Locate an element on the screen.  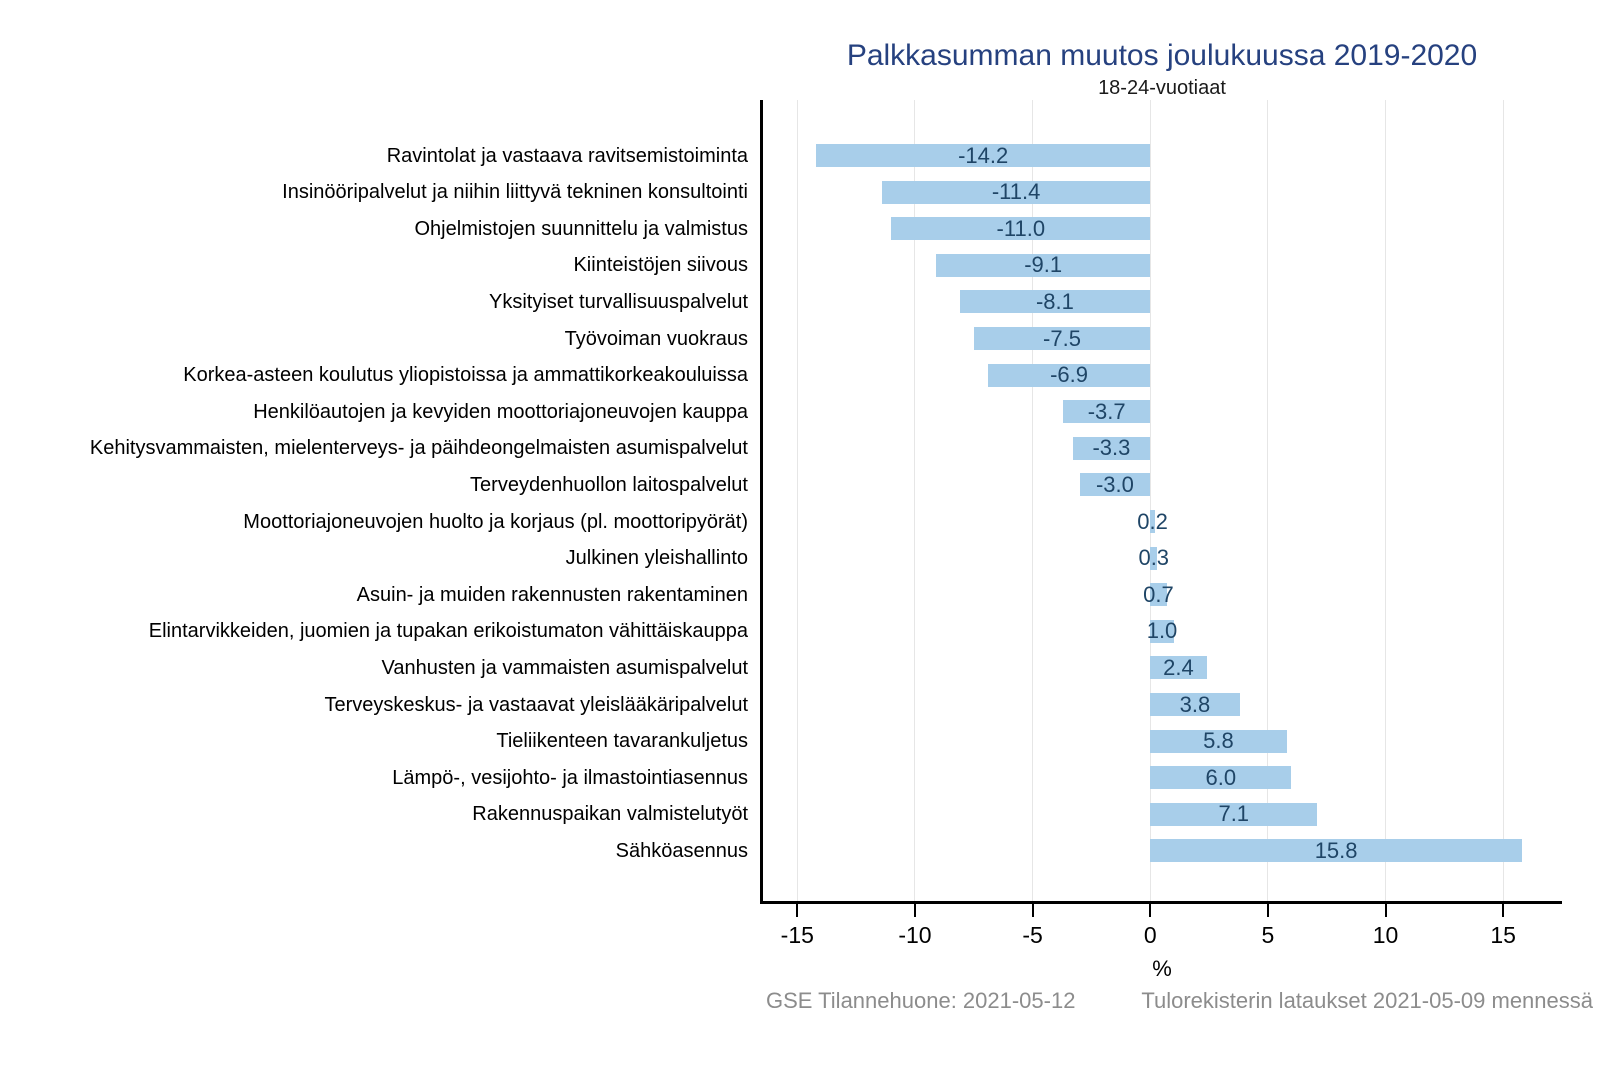
category-label: Kiinteistöjen siivous is located at coordinates (660, 265).